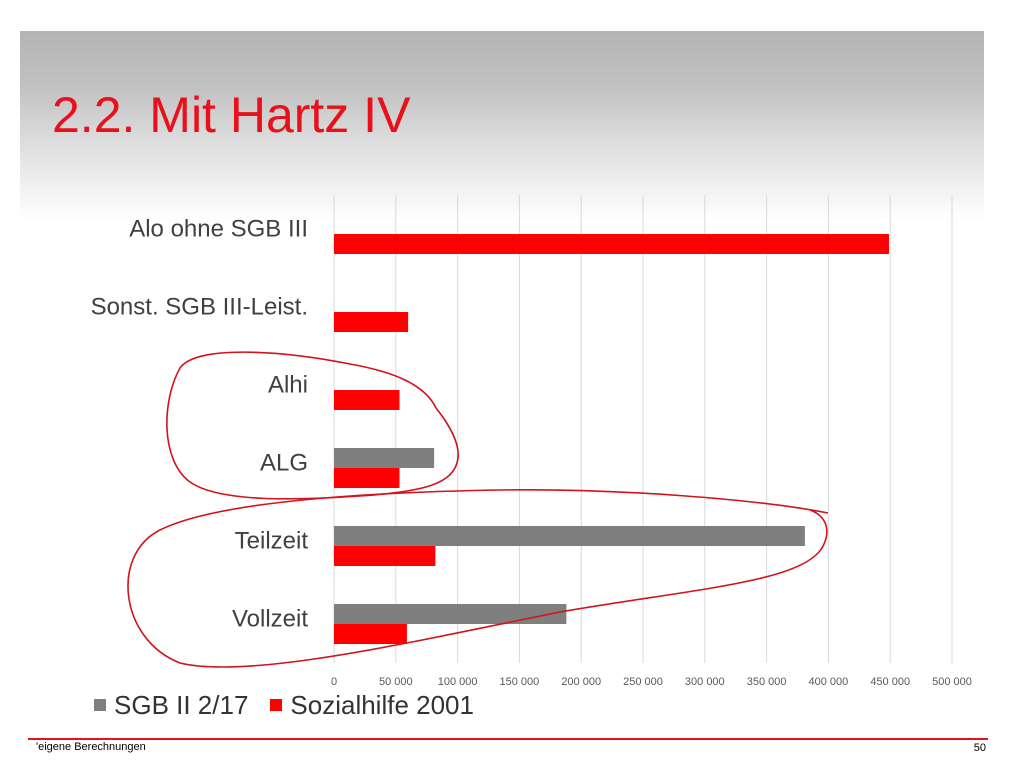 The image size is (1024, 768). Describe the element at coordinates (270, 618) in the screenshot. I see `y-category-label: Vollzeit` at that location.